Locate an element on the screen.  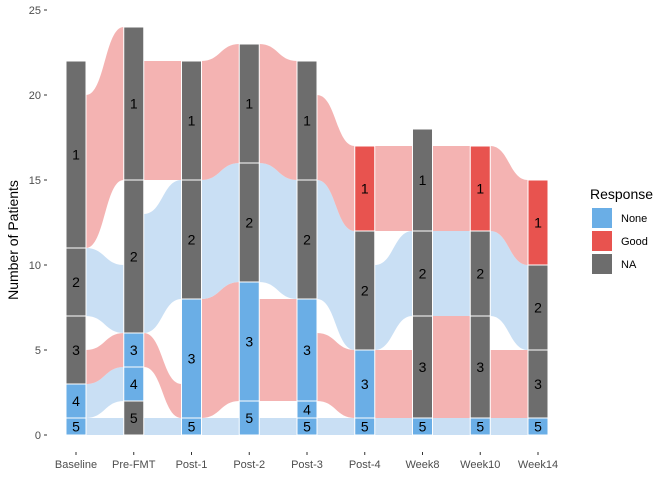
stratum-label-Week8-3: 3 is located at coordinates (423, 367).